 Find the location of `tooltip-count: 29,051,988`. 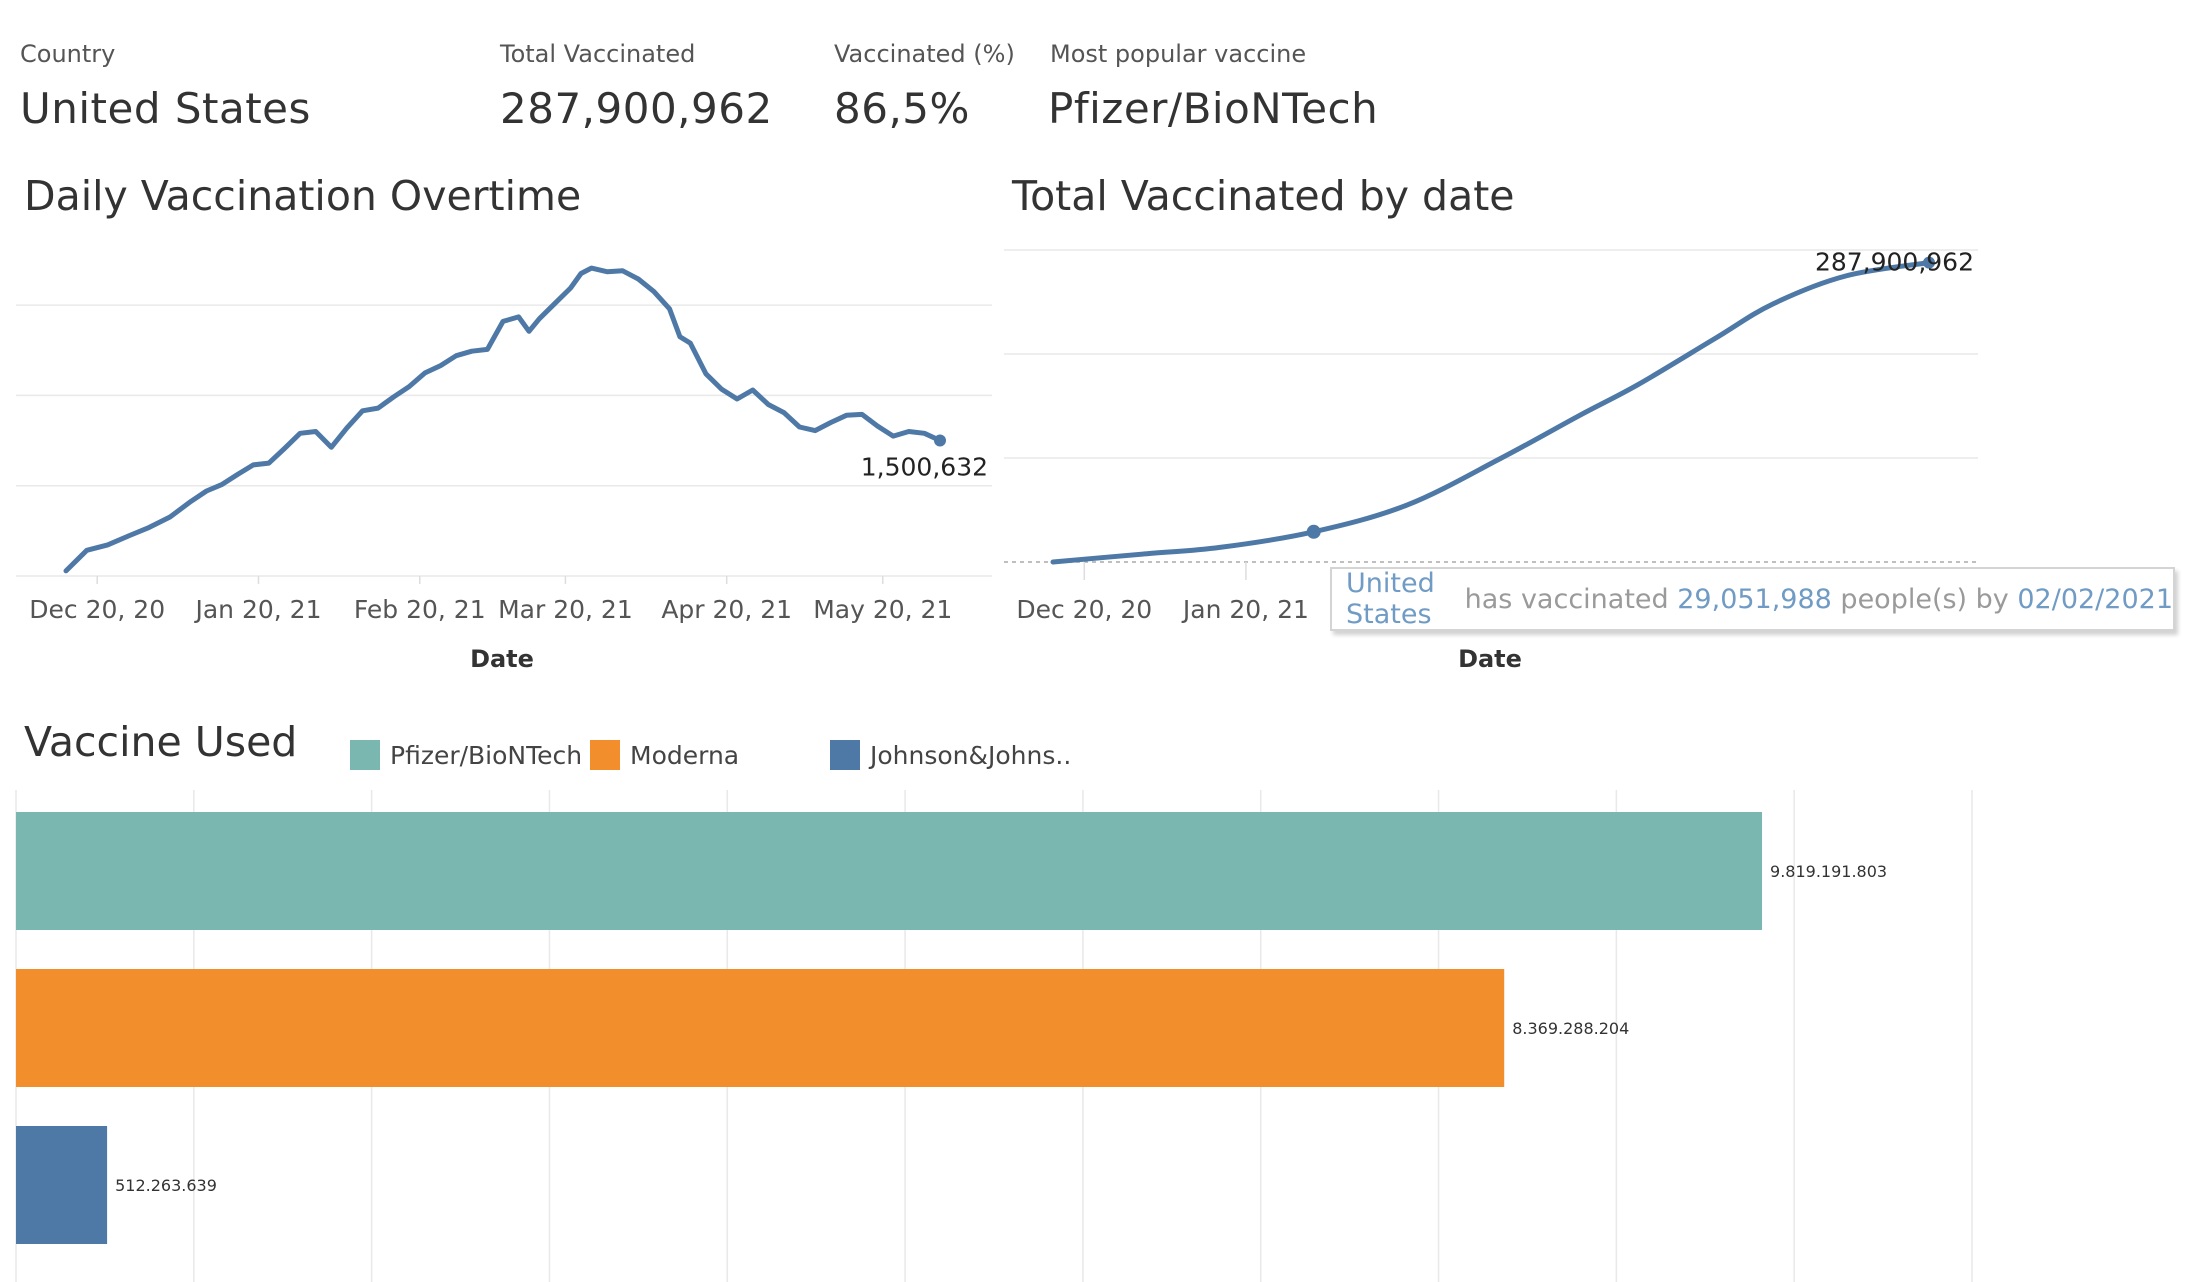

tooltip-count: 29,051,988 is located at coordinates (1754, 599).